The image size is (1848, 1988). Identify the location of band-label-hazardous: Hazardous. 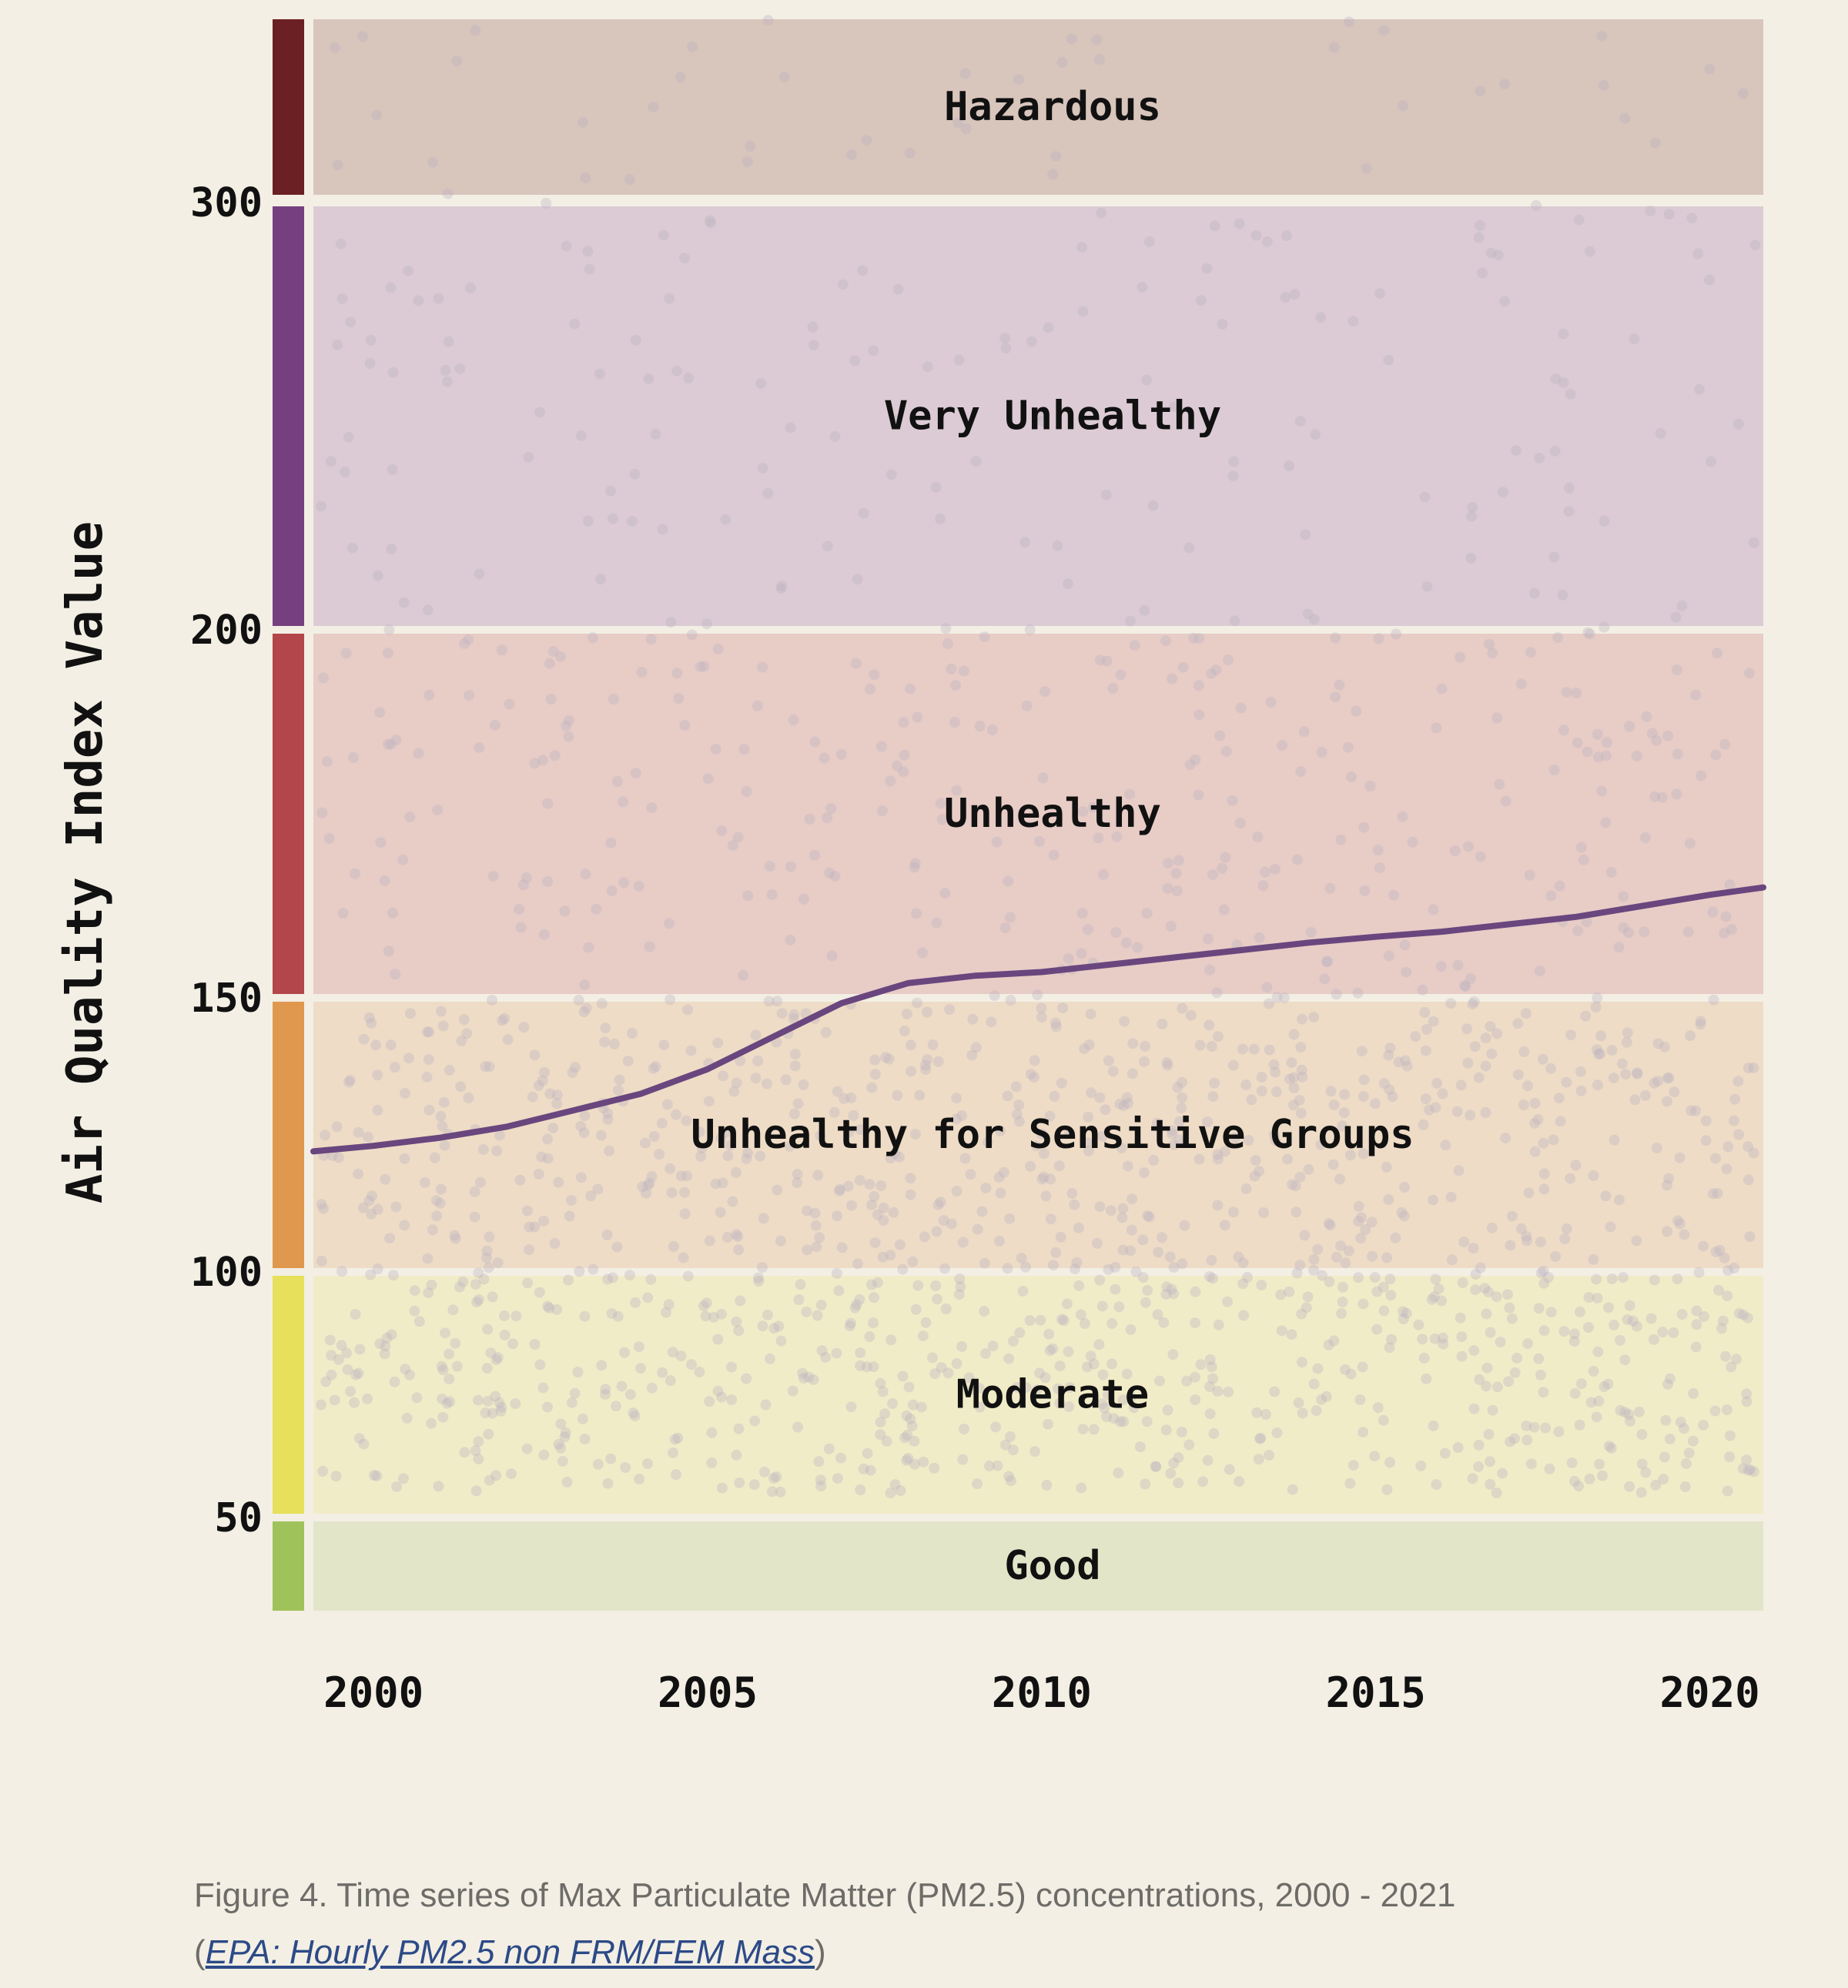
(1052, 107).